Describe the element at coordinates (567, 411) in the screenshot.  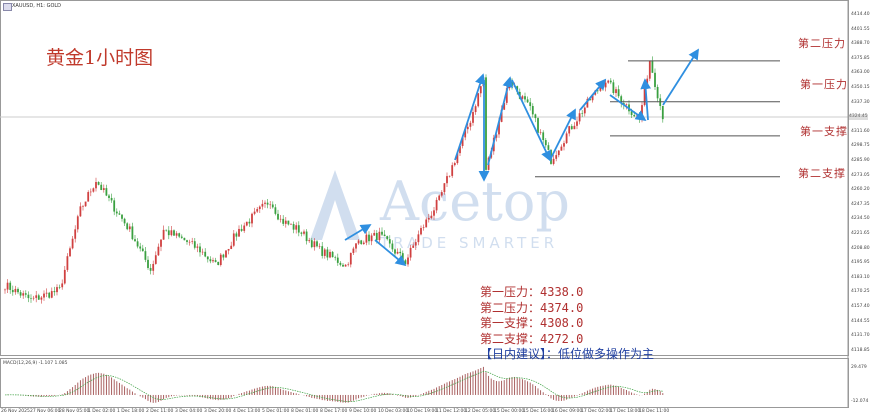
I see `time-tick: 16 Dec 09:00` at that location.